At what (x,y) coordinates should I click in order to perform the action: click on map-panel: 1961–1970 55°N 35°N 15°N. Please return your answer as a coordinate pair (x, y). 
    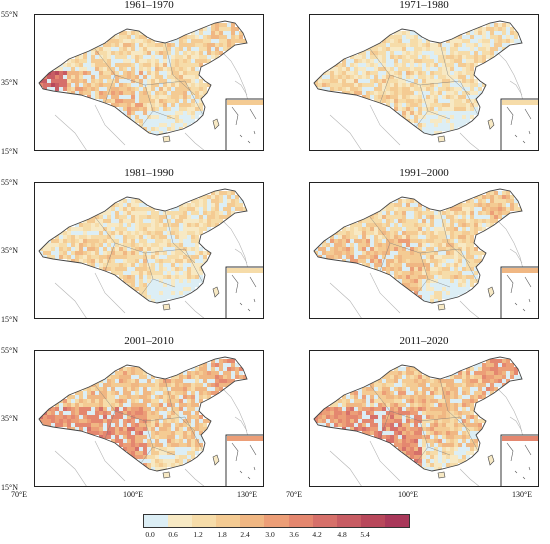
    Looking at the image, I should click on (132, 78).